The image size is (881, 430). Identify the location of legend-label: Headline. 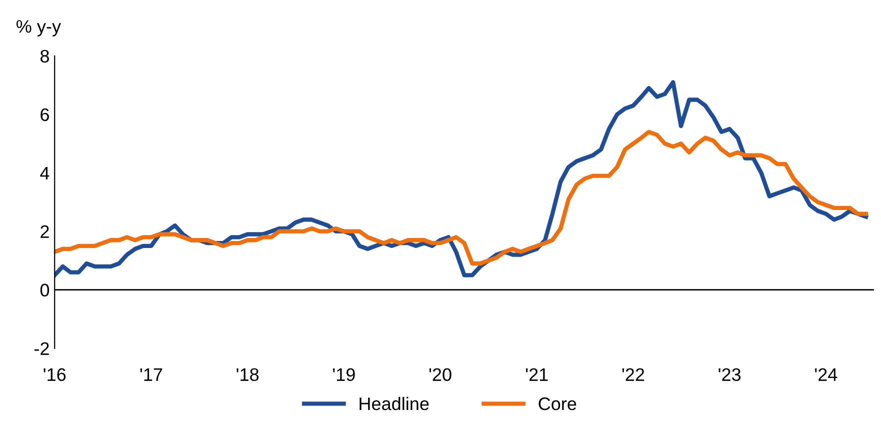
(394, 403).